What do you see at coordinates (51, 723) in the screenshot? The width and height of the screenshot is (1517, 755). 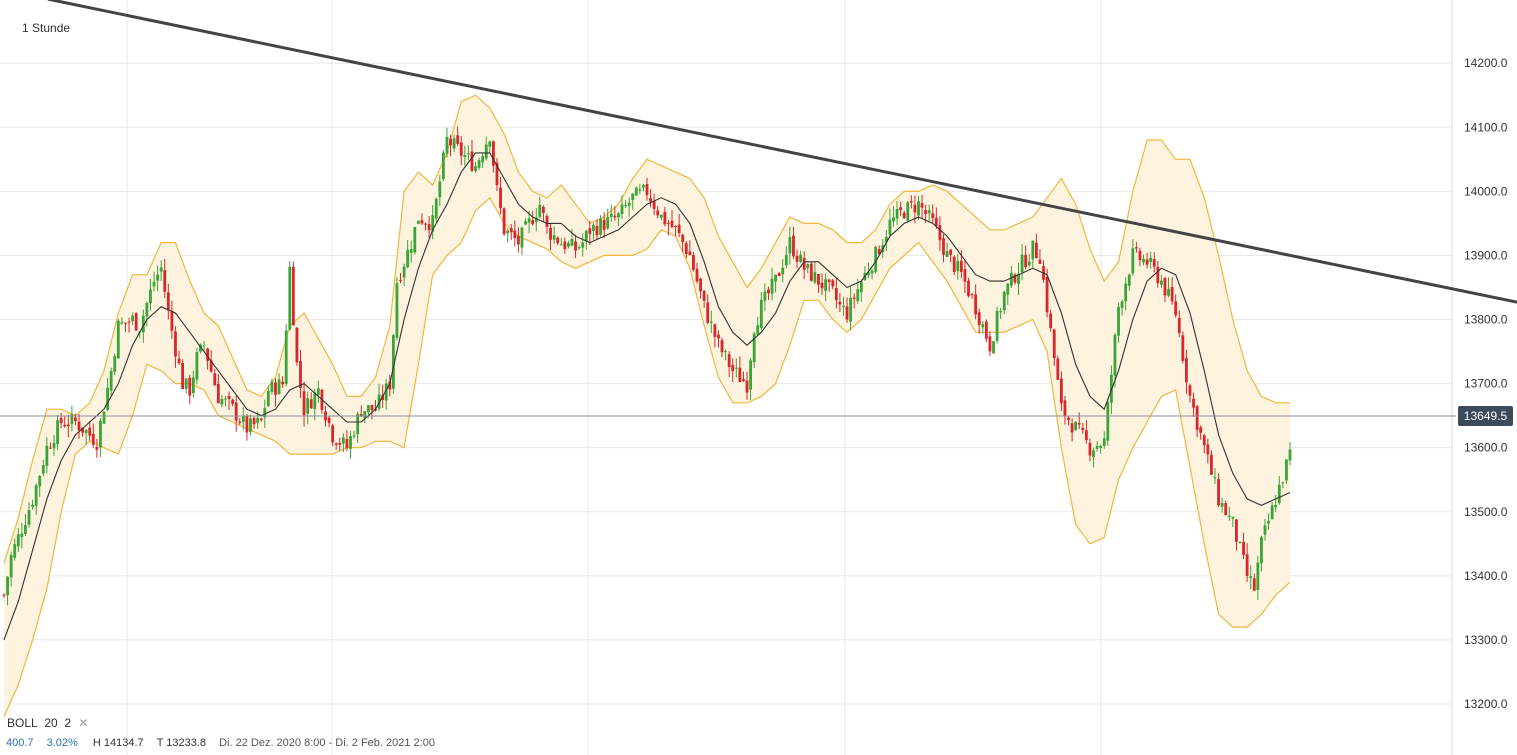 I see `indicator-period: 20` at bounding box center [51, 723].